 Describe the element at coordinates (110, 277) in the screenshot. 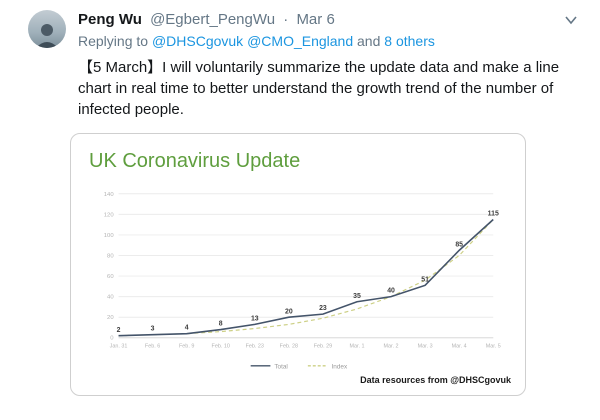

I see `svg-text: 60` at that location.